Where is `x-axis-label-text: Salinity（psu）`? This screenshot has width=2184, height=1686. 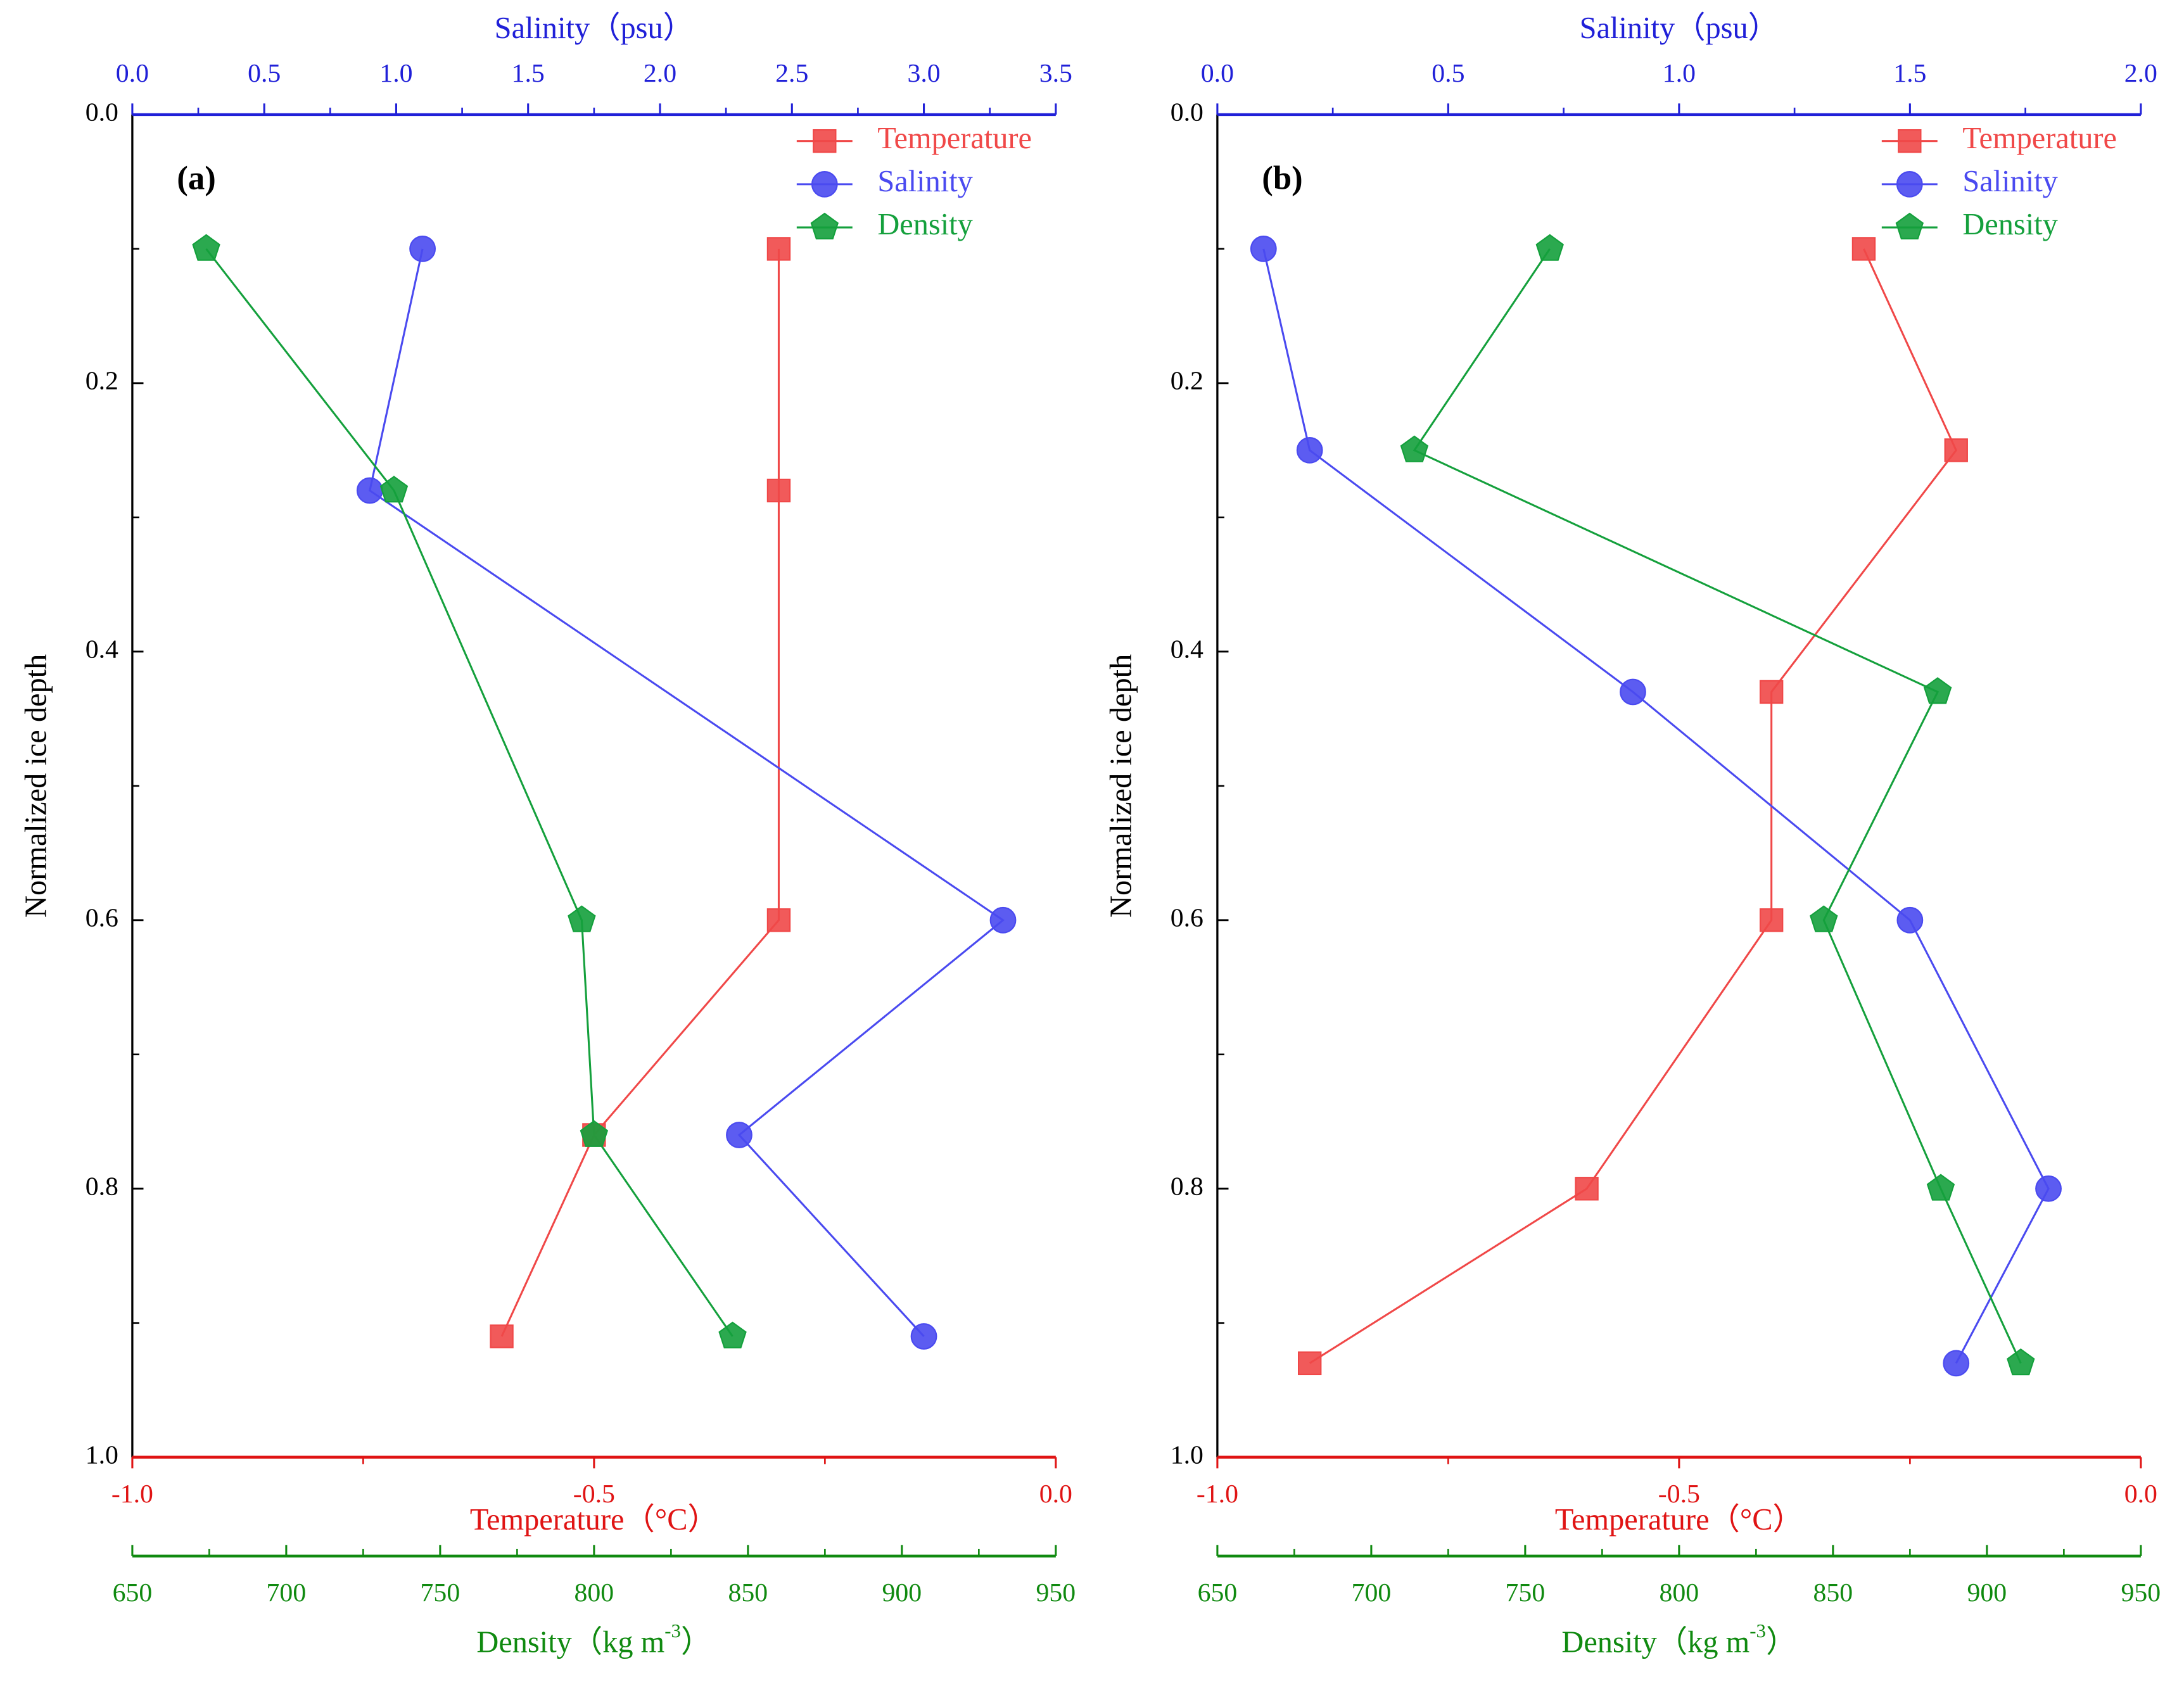 x-axis-label-text: Salinity（psu） is located at coordinates (594, 28).